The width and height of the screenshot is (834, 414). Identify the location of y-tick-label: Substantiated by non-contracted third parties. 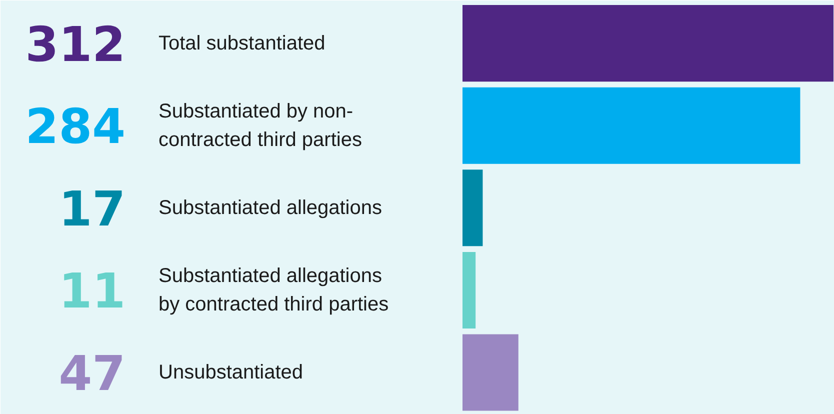
(260, 125).